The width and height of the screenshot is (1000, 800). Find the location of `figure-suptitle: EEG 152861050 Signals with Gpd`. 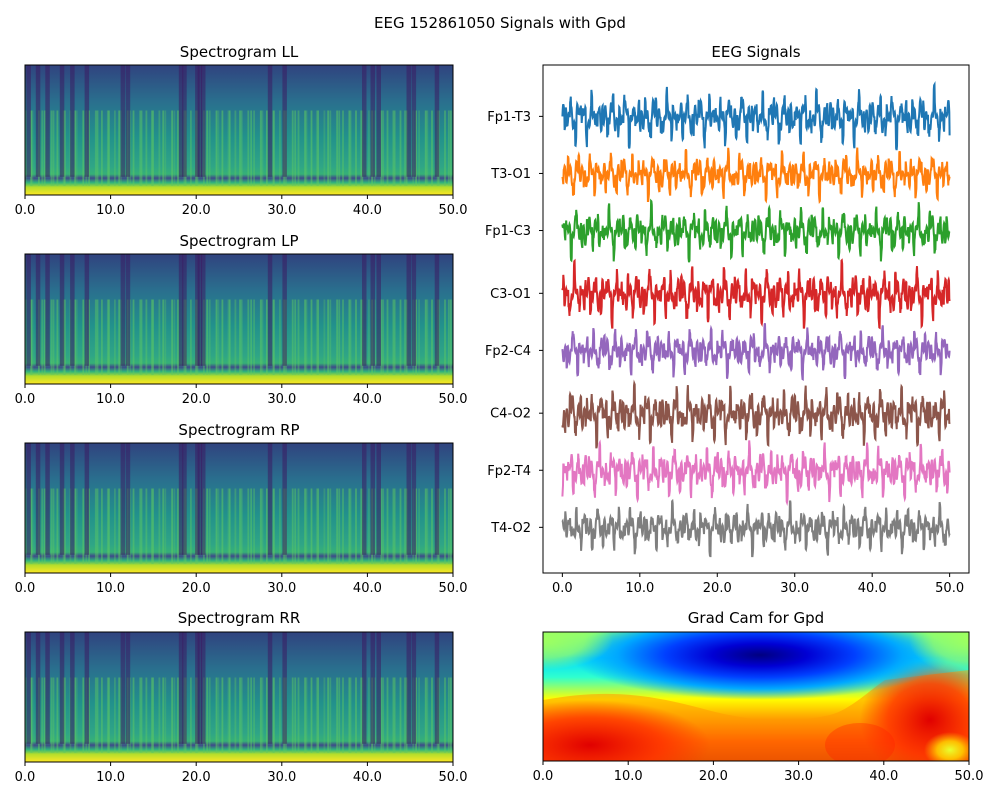

figure-suptitle: EEG 152861050 Signals with Gpd is located at coordinates (500, 23).